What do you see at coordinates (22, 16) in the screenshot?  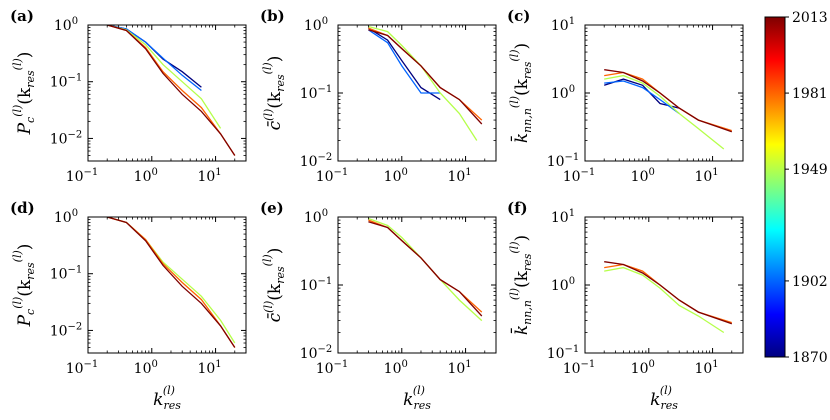 I see `panel-label: (a)` at bounding box center [22, 16].